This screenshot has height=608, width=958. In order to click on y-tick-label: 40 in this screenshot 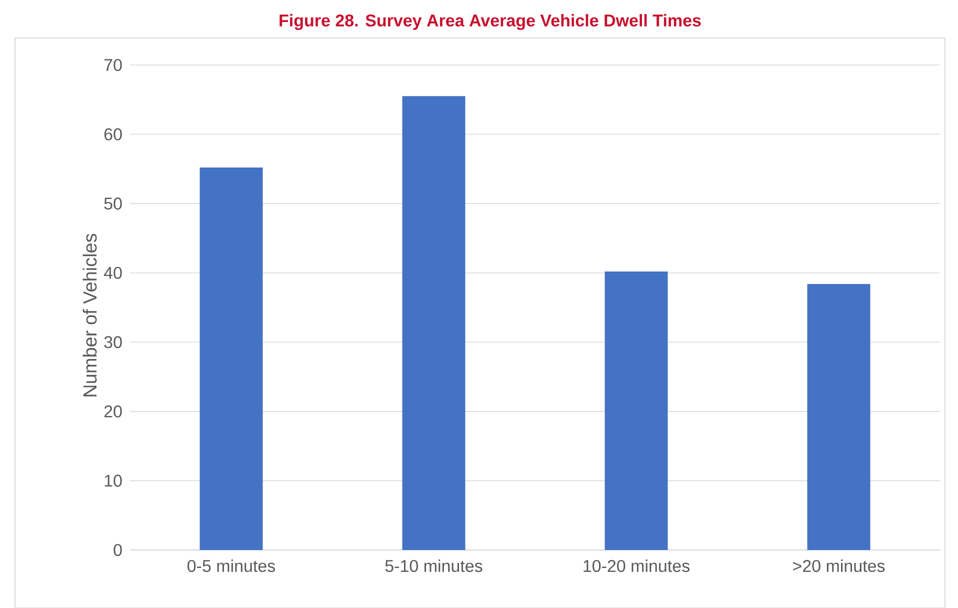, I will do `click(113, 272)`.